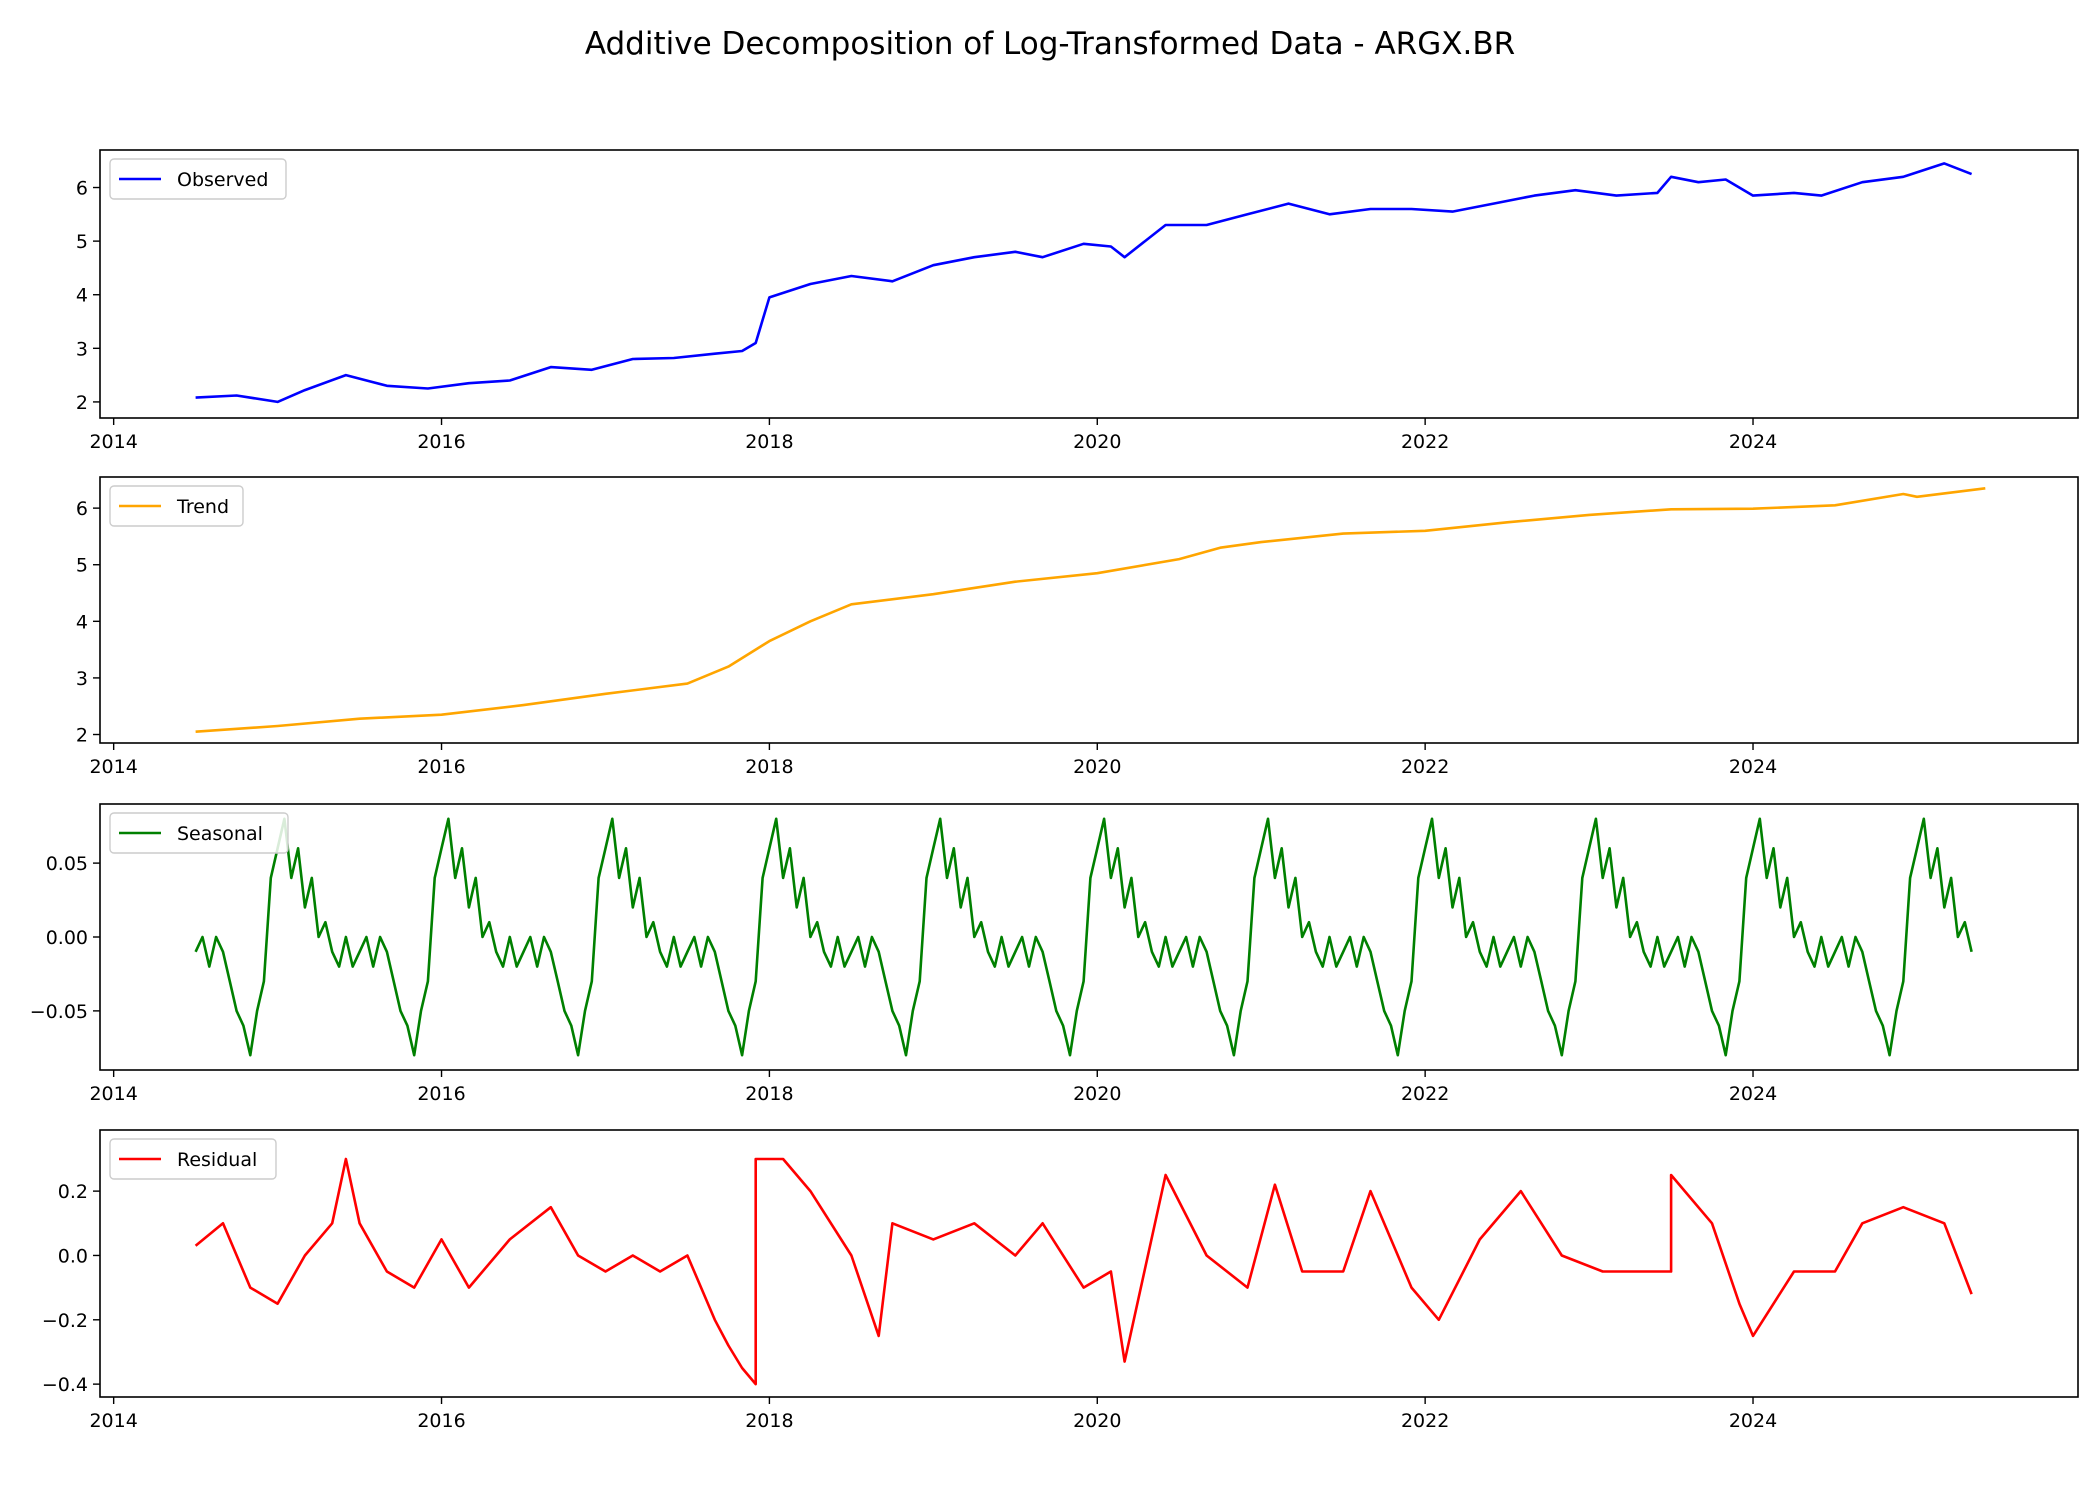 This screenshot has height=1500, width=2100. I want to click on y-tick-label: 0.0, so click(73, 1256).